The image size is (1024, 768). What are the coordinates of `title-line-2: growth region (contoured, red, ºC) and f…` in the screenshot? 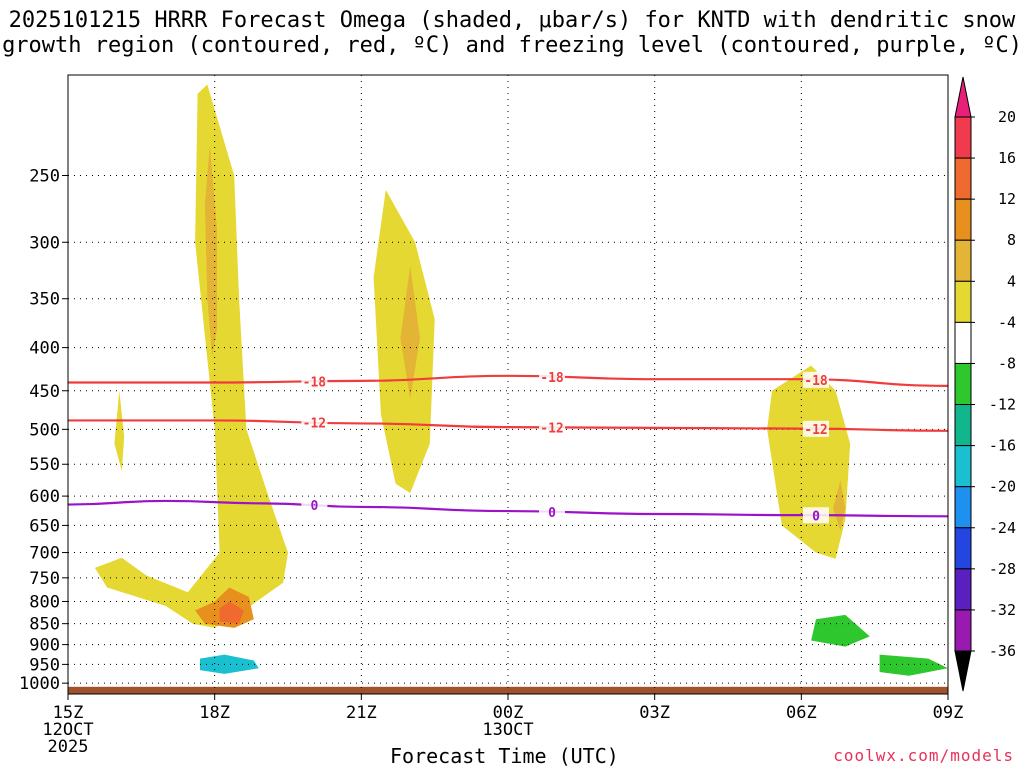 It's located at (512, 45).